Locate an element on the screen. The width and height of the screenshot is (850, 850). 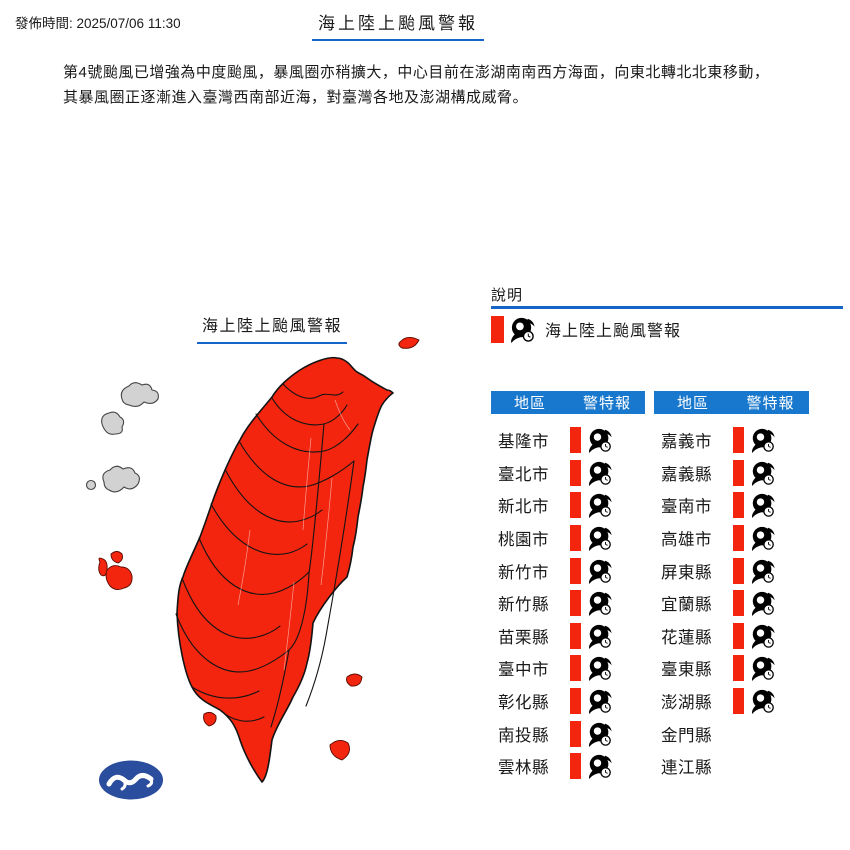
table-row: 臺東縣 is located at coordinates (734, 668).